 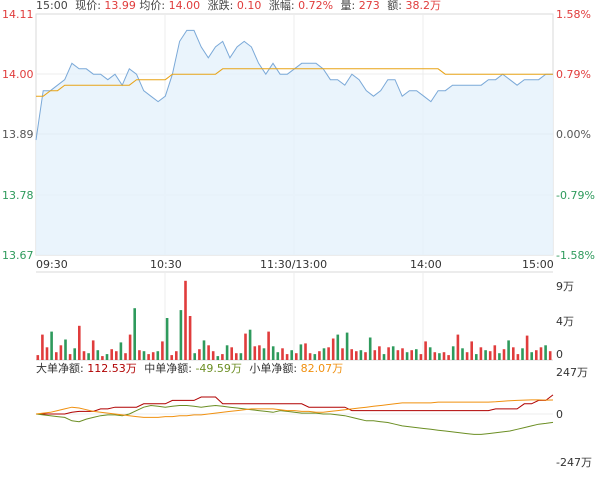 What do you see at coordinates (575, 195) in the screenshot?
I see `pct-tick-4: -0.79%` at bounding box center [575, 195].